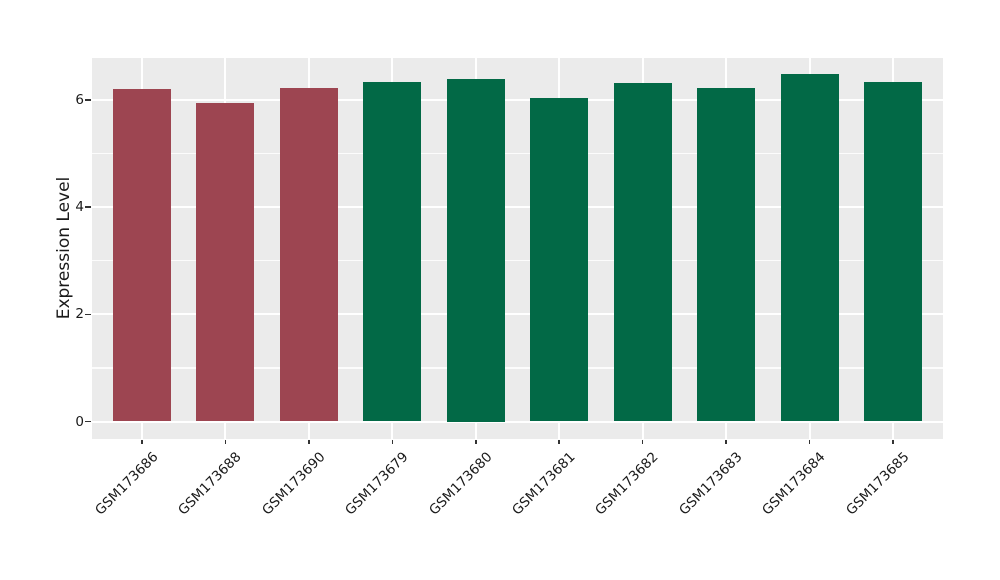  What do you see at coordinates (79, 421) in the screenshot?
I see `y-tick-label: 0` at bounding box center [79, 421].